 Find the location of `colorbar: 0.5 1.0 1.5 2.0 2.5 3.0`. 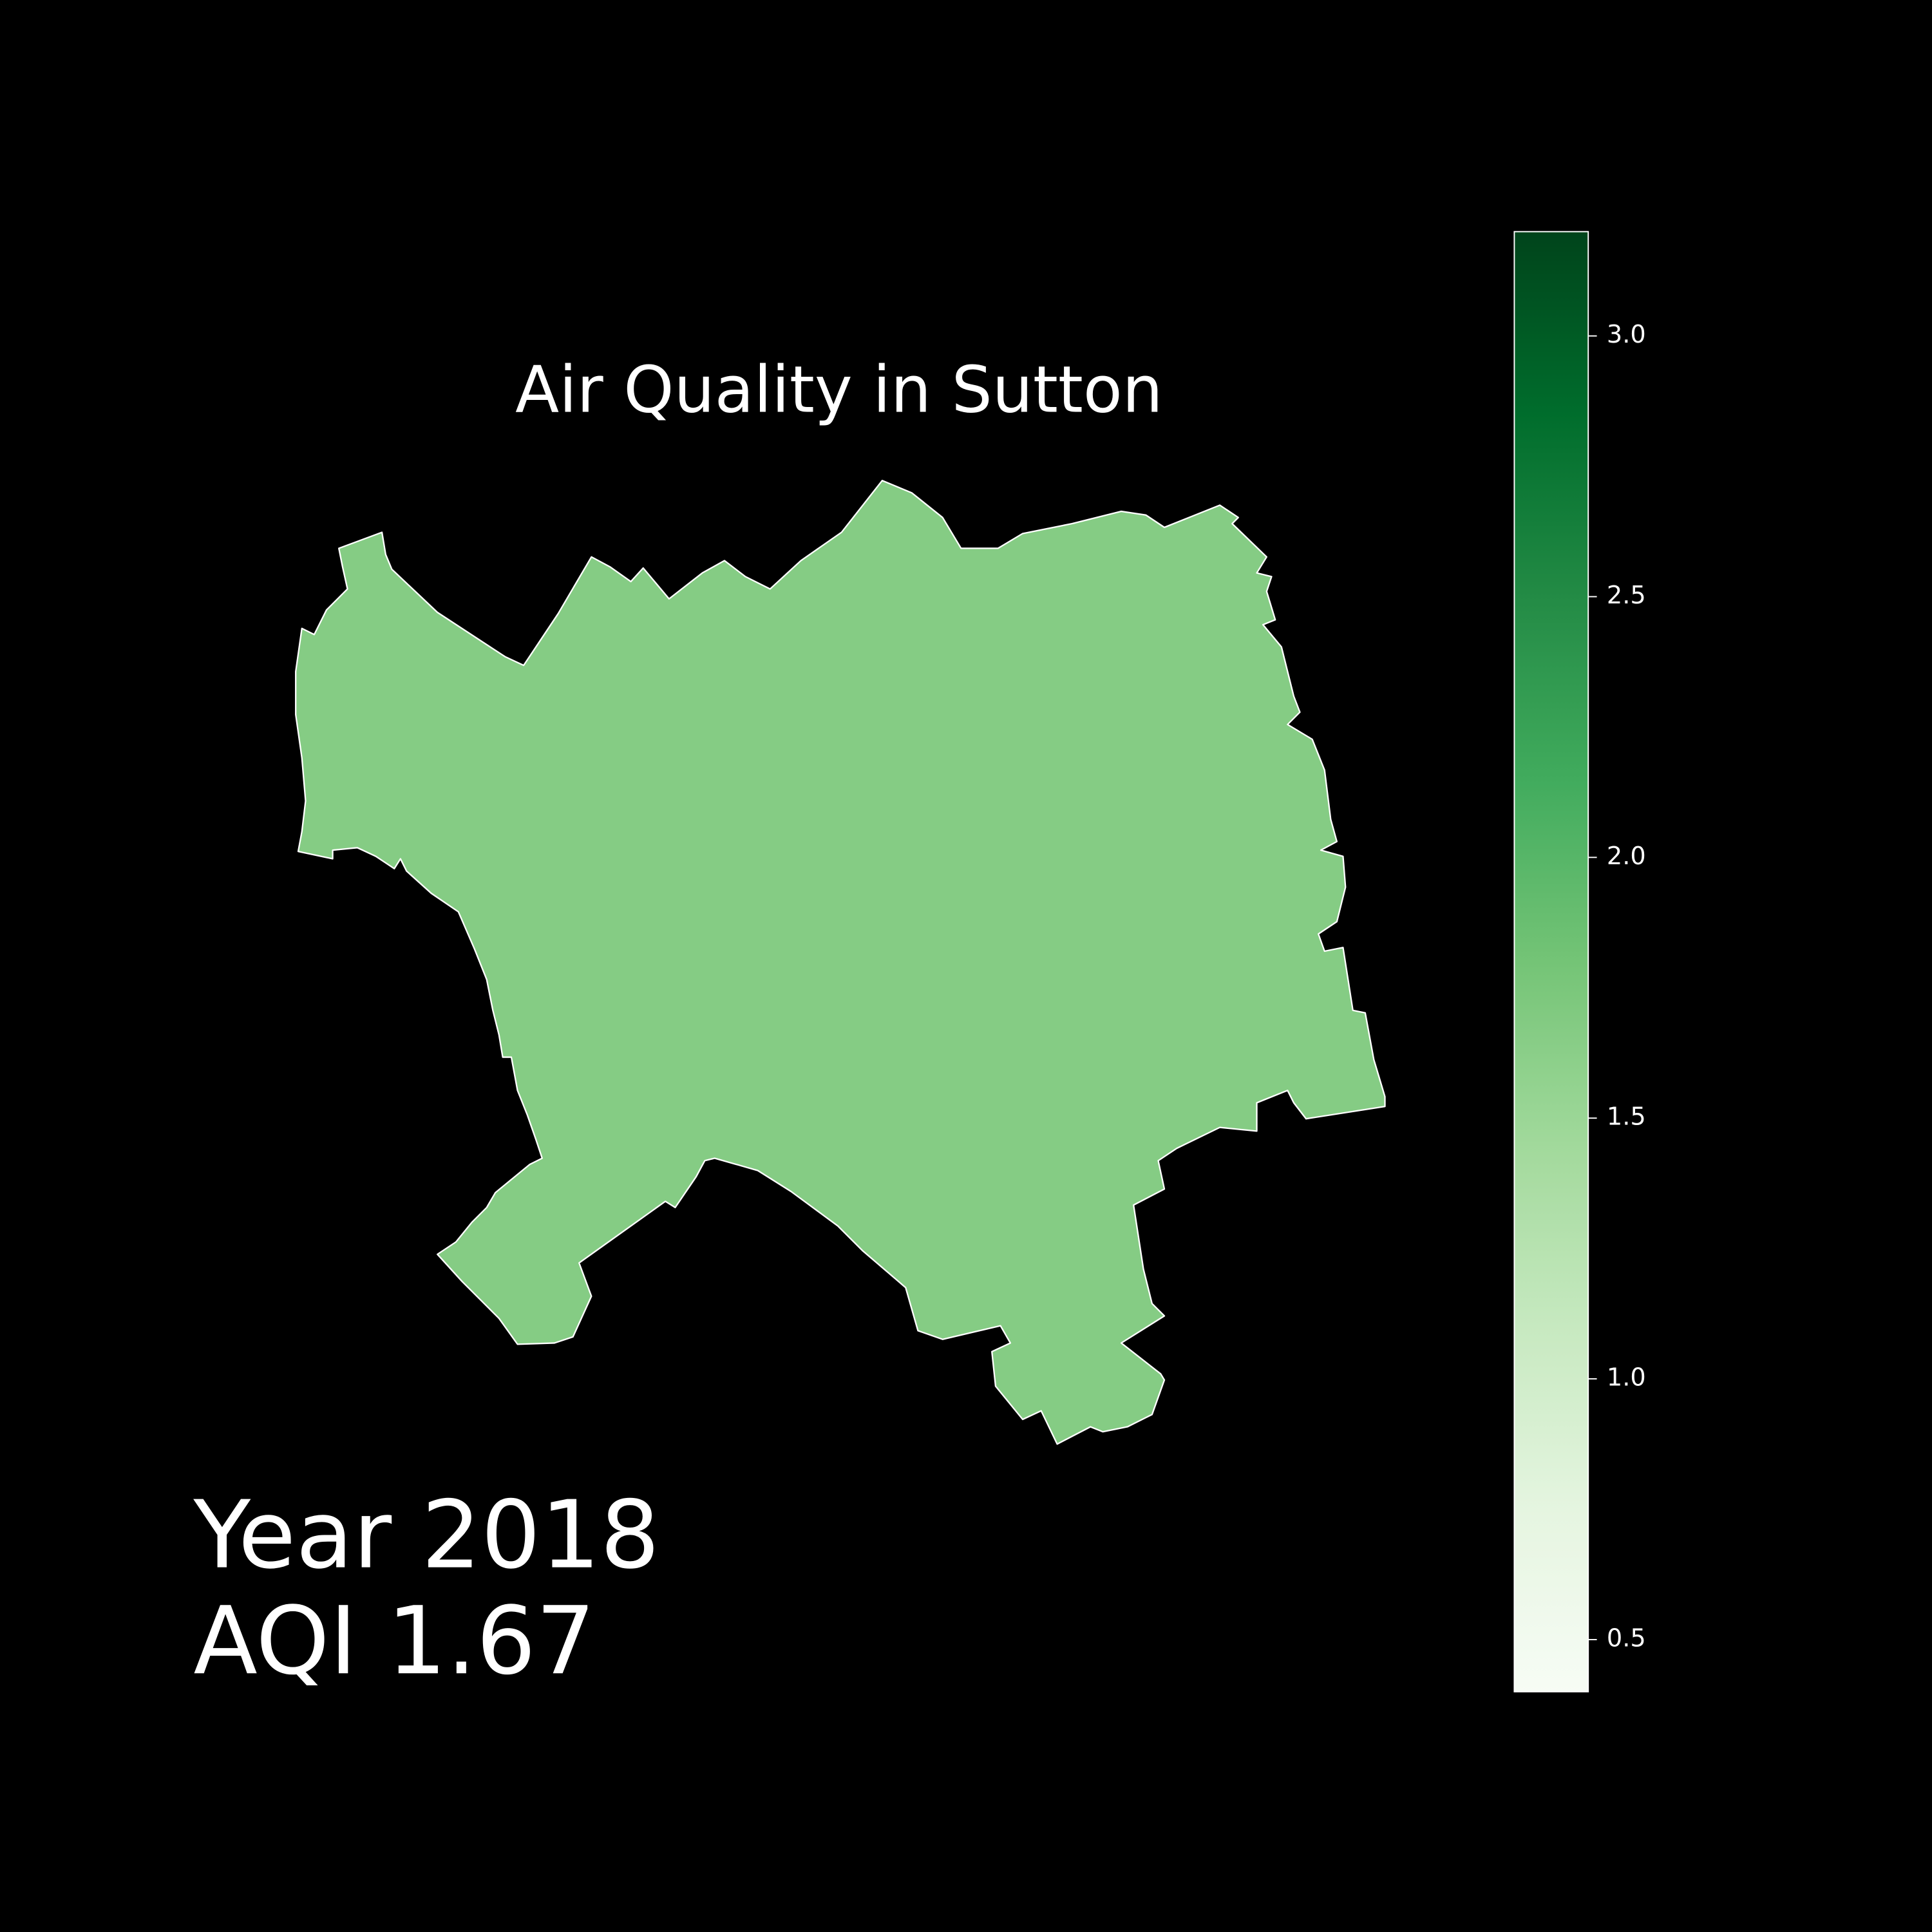

colorbar: 0.5 1.0 1.5 2.0 2.5 3.0 is located at coordinates (1579, 962).